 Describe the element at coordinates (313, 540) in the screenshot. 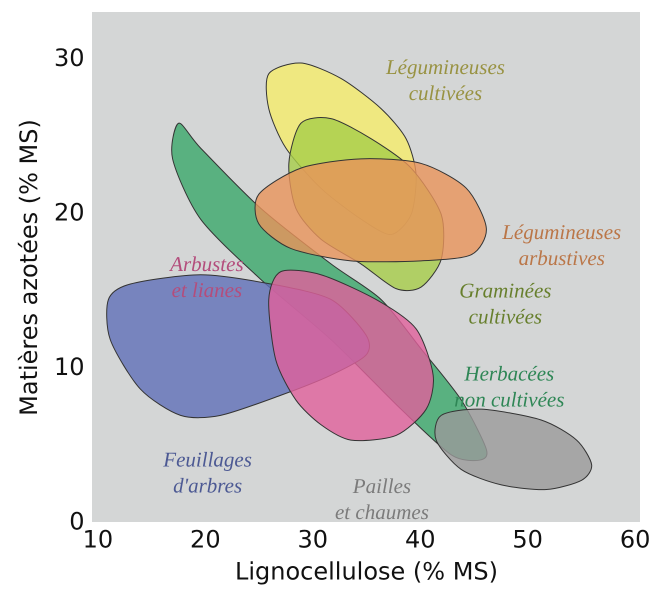

I see `x-tick-label: 30` at that location.